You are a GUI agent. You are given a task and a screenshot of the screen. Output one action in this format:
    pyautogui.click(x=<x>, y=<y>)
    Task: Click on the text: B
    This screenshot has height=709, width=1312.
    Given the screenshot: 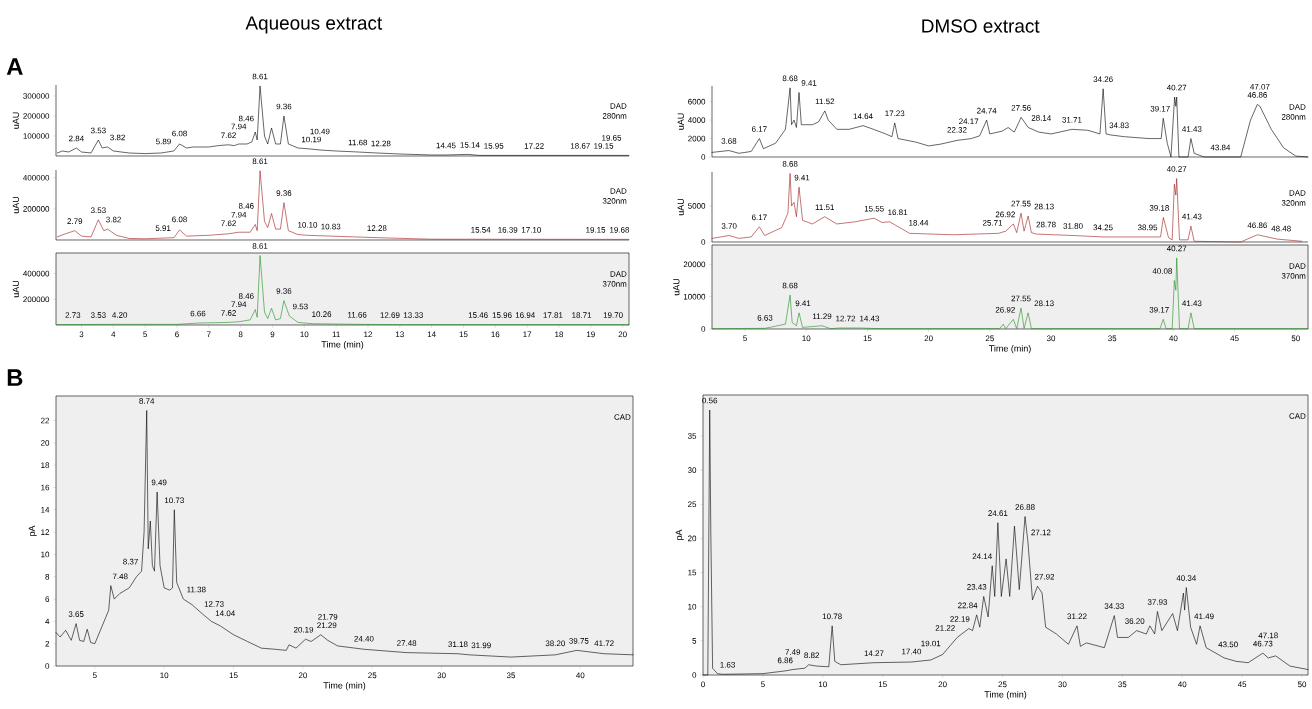 What is the action you would take?
    pyautogui.click(x=15, y=377)
    